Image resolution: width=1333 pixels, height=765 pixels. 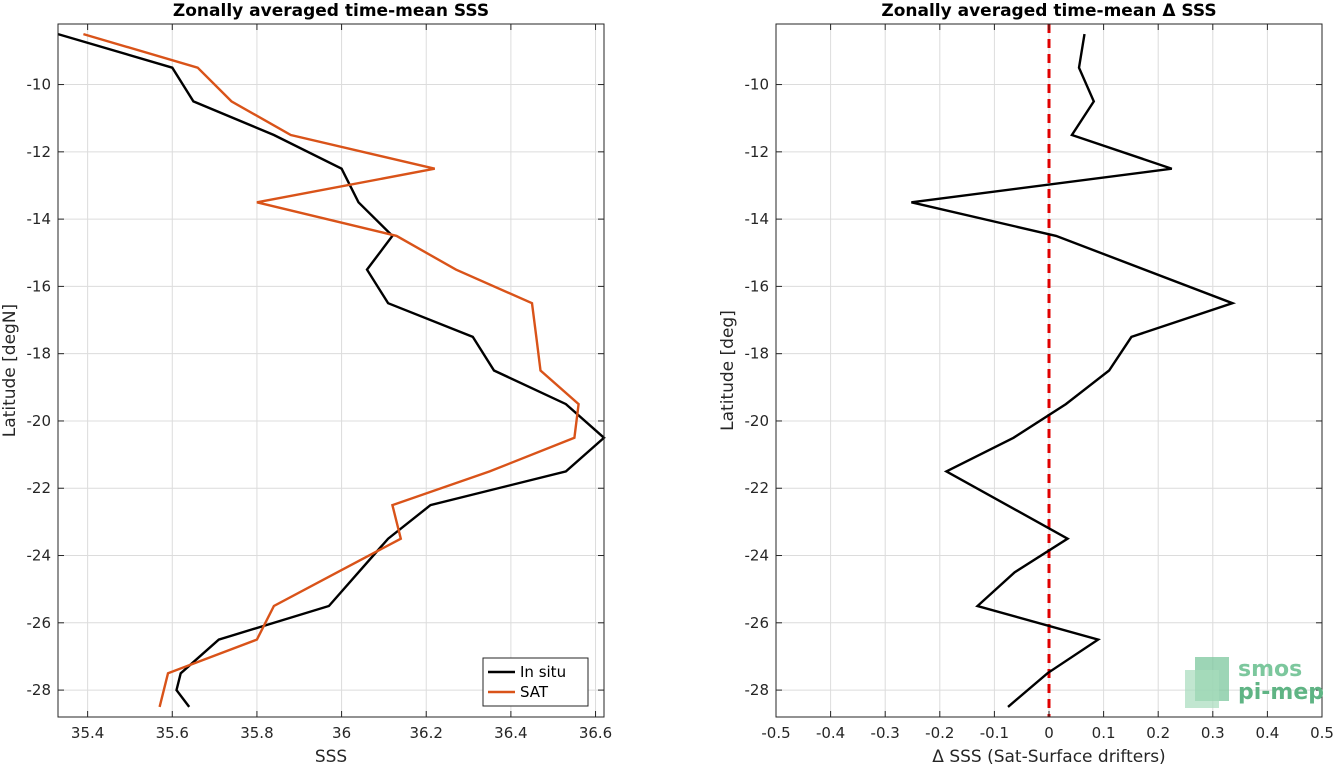 What do you see at coordinates (10, 370) in the screenshot?
I see `y-axis-label: Latitude [degN]` at bounding box center [10, 370].